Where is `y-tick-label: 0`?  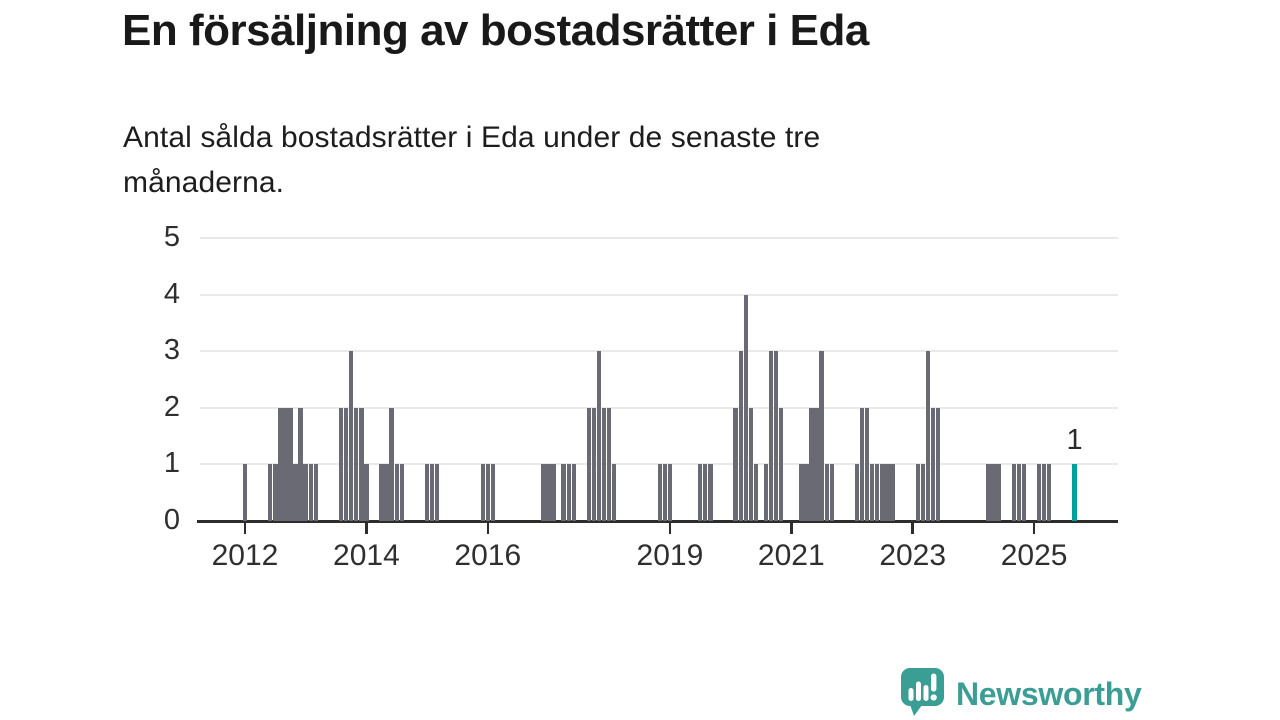 y-tick-label: 0 is located at coordinates (171, 520).